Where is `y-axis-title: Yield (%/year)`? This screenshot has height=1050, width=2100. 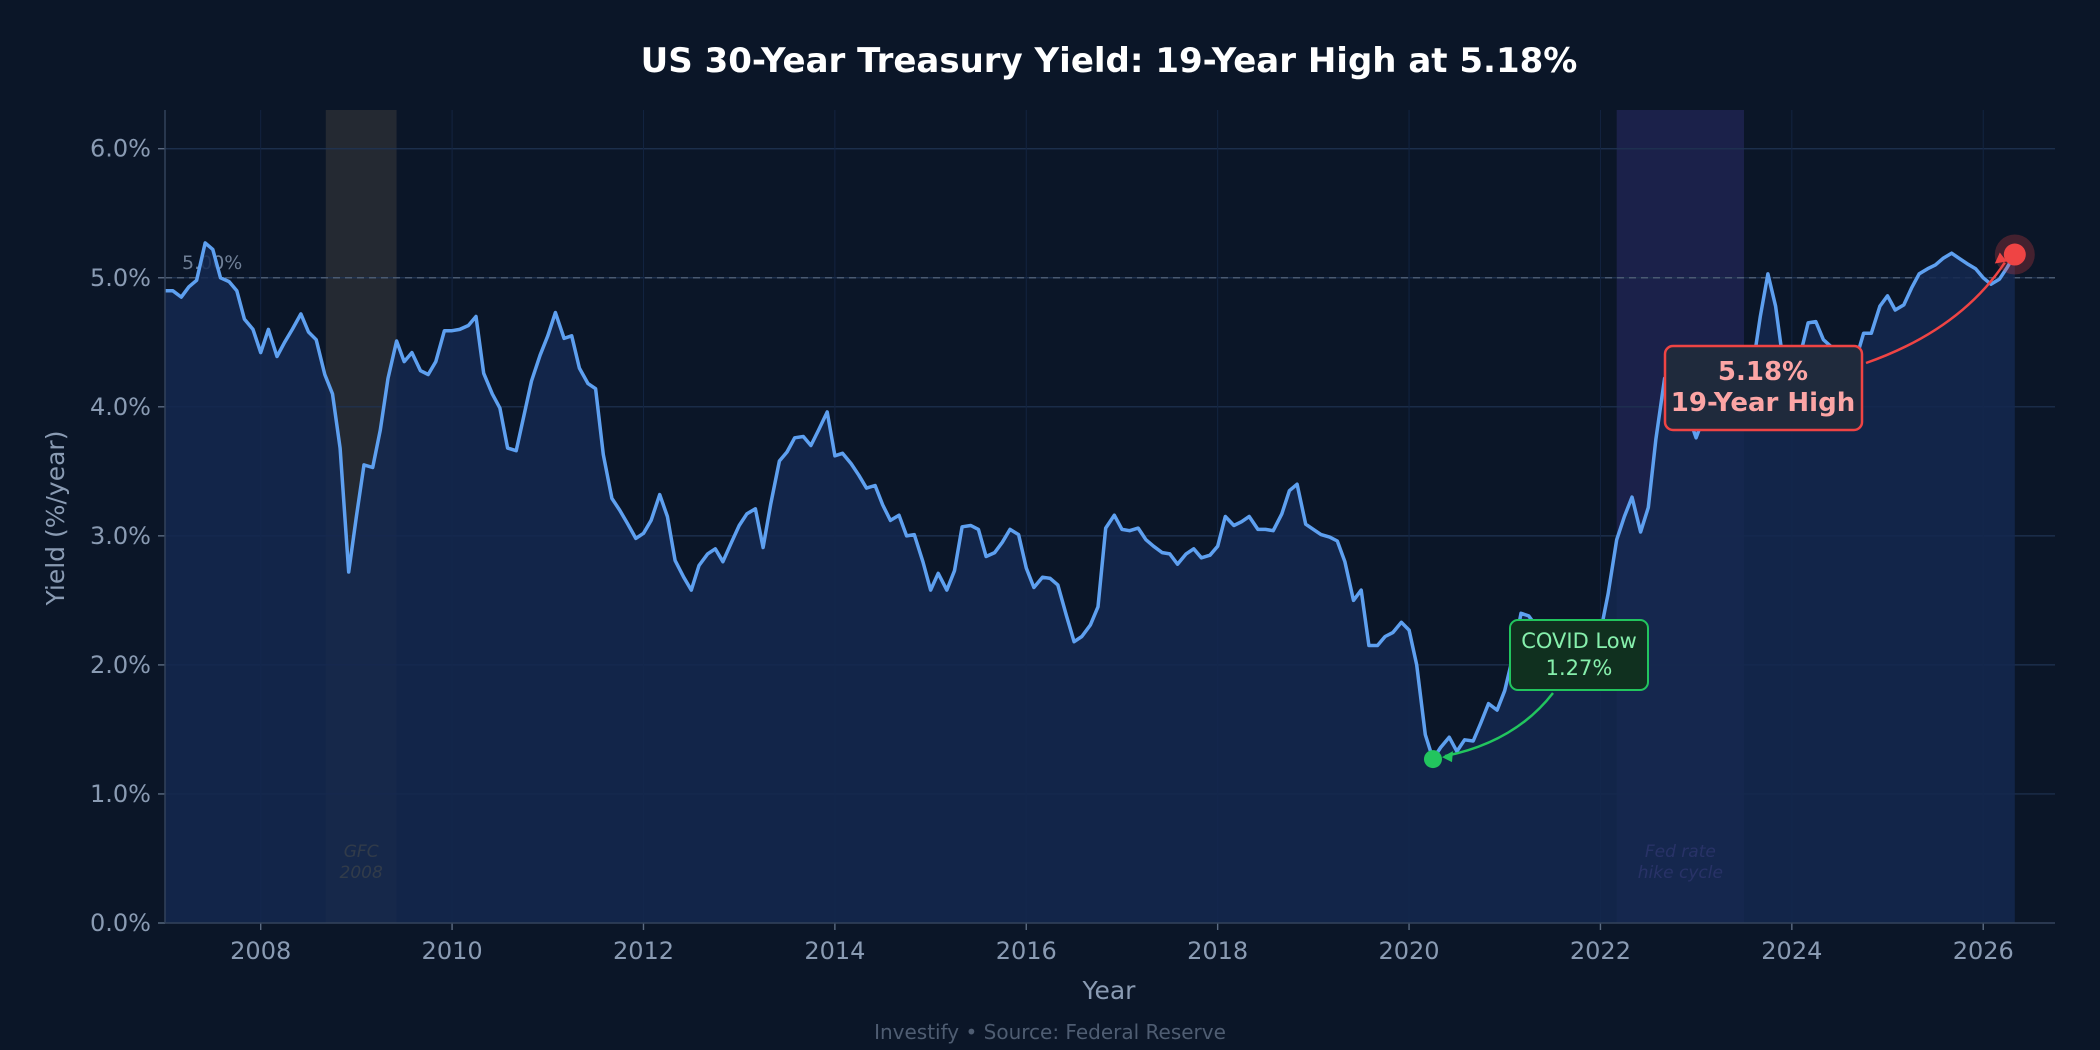
y-axis-title: Yield (%/year) is located at coordinates (55, 519).